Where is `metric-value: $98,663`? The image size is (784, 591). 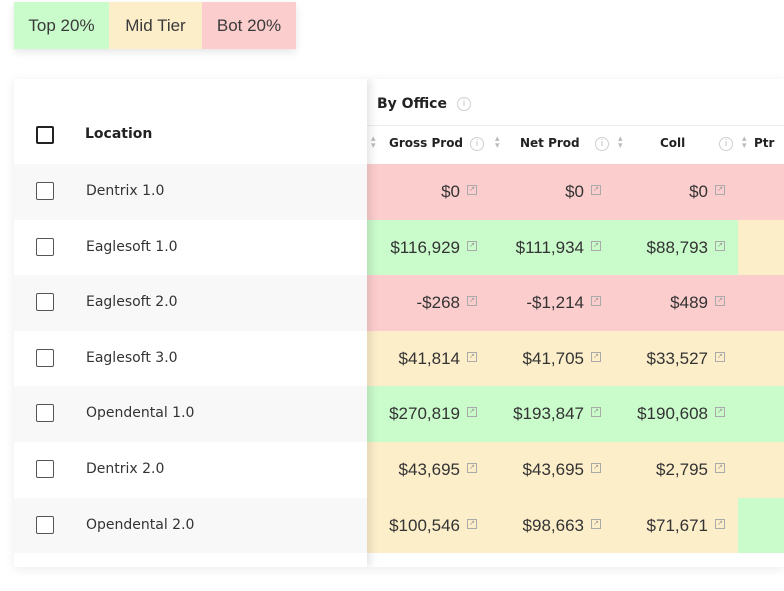 metric-value: $98,663 is located at coordinates (553, 525).